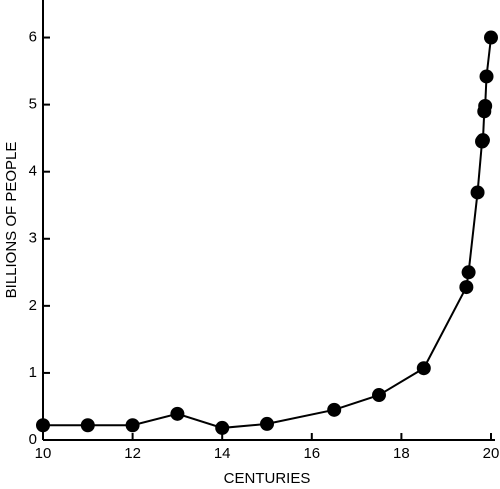 The height and width of the screenshot is (489, 500). What do you see at coordinates (33, 37) in the screenshot?
I see `y-tick-label: 6` at bounding box center [33, 37].